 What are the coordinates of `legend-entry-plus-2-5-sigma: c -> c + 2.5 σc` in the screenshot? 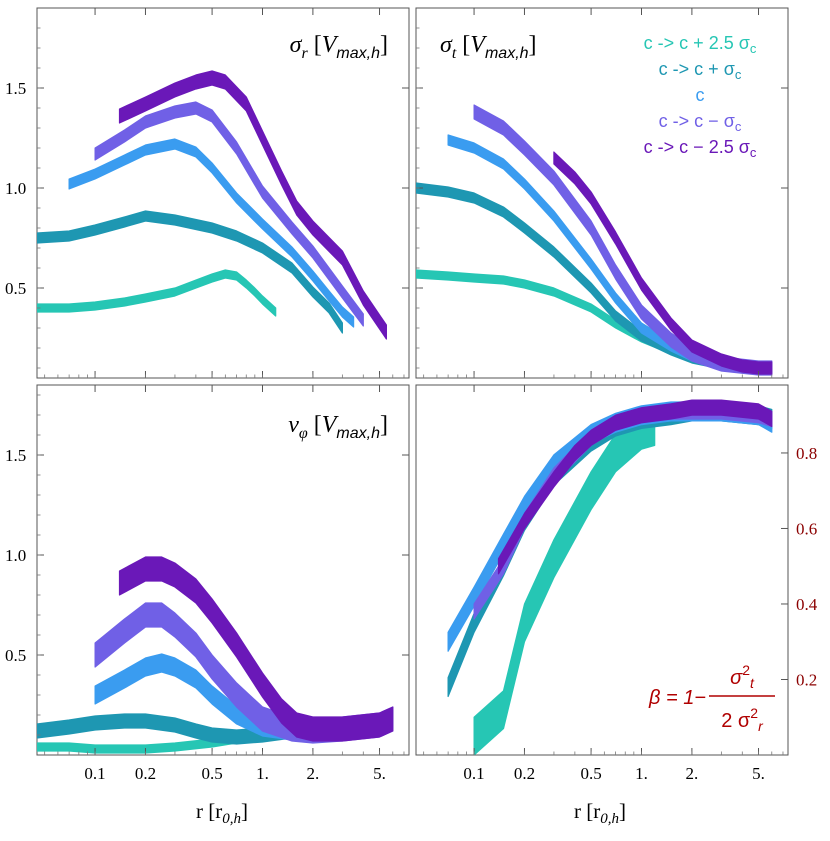 It's located at (700, 44).